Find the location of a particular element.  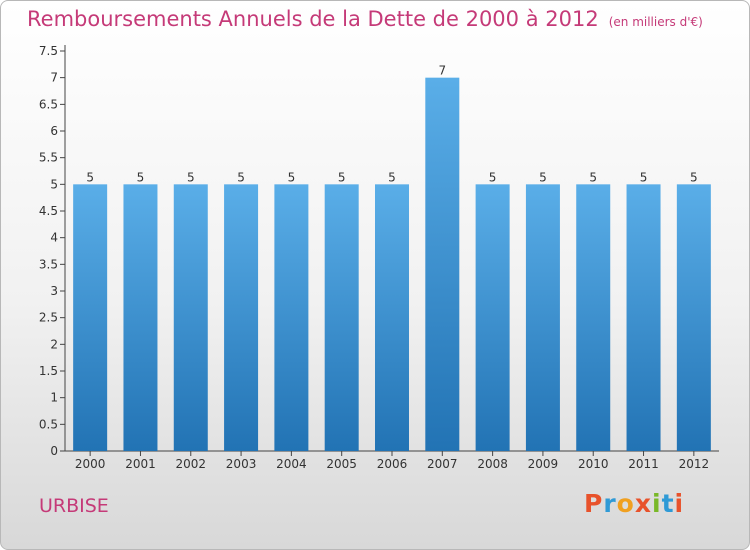

y-tick-label: 7 is located at coordinates (54, 78).